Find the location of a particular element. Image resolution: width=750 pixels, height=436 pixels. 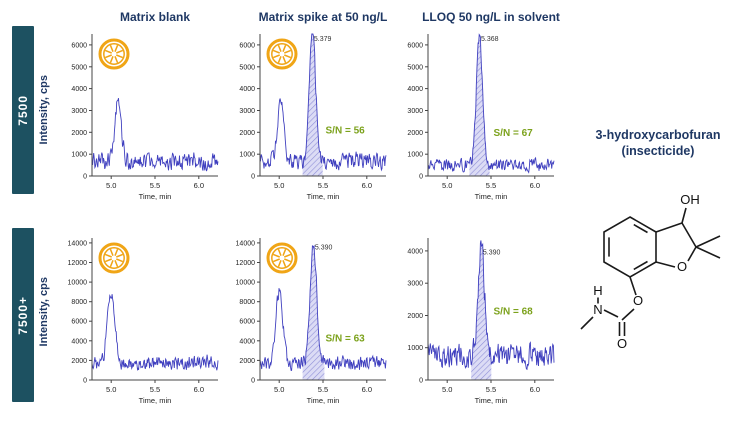

nh-hydrogen-label: H is located at coordinates (597, 290).